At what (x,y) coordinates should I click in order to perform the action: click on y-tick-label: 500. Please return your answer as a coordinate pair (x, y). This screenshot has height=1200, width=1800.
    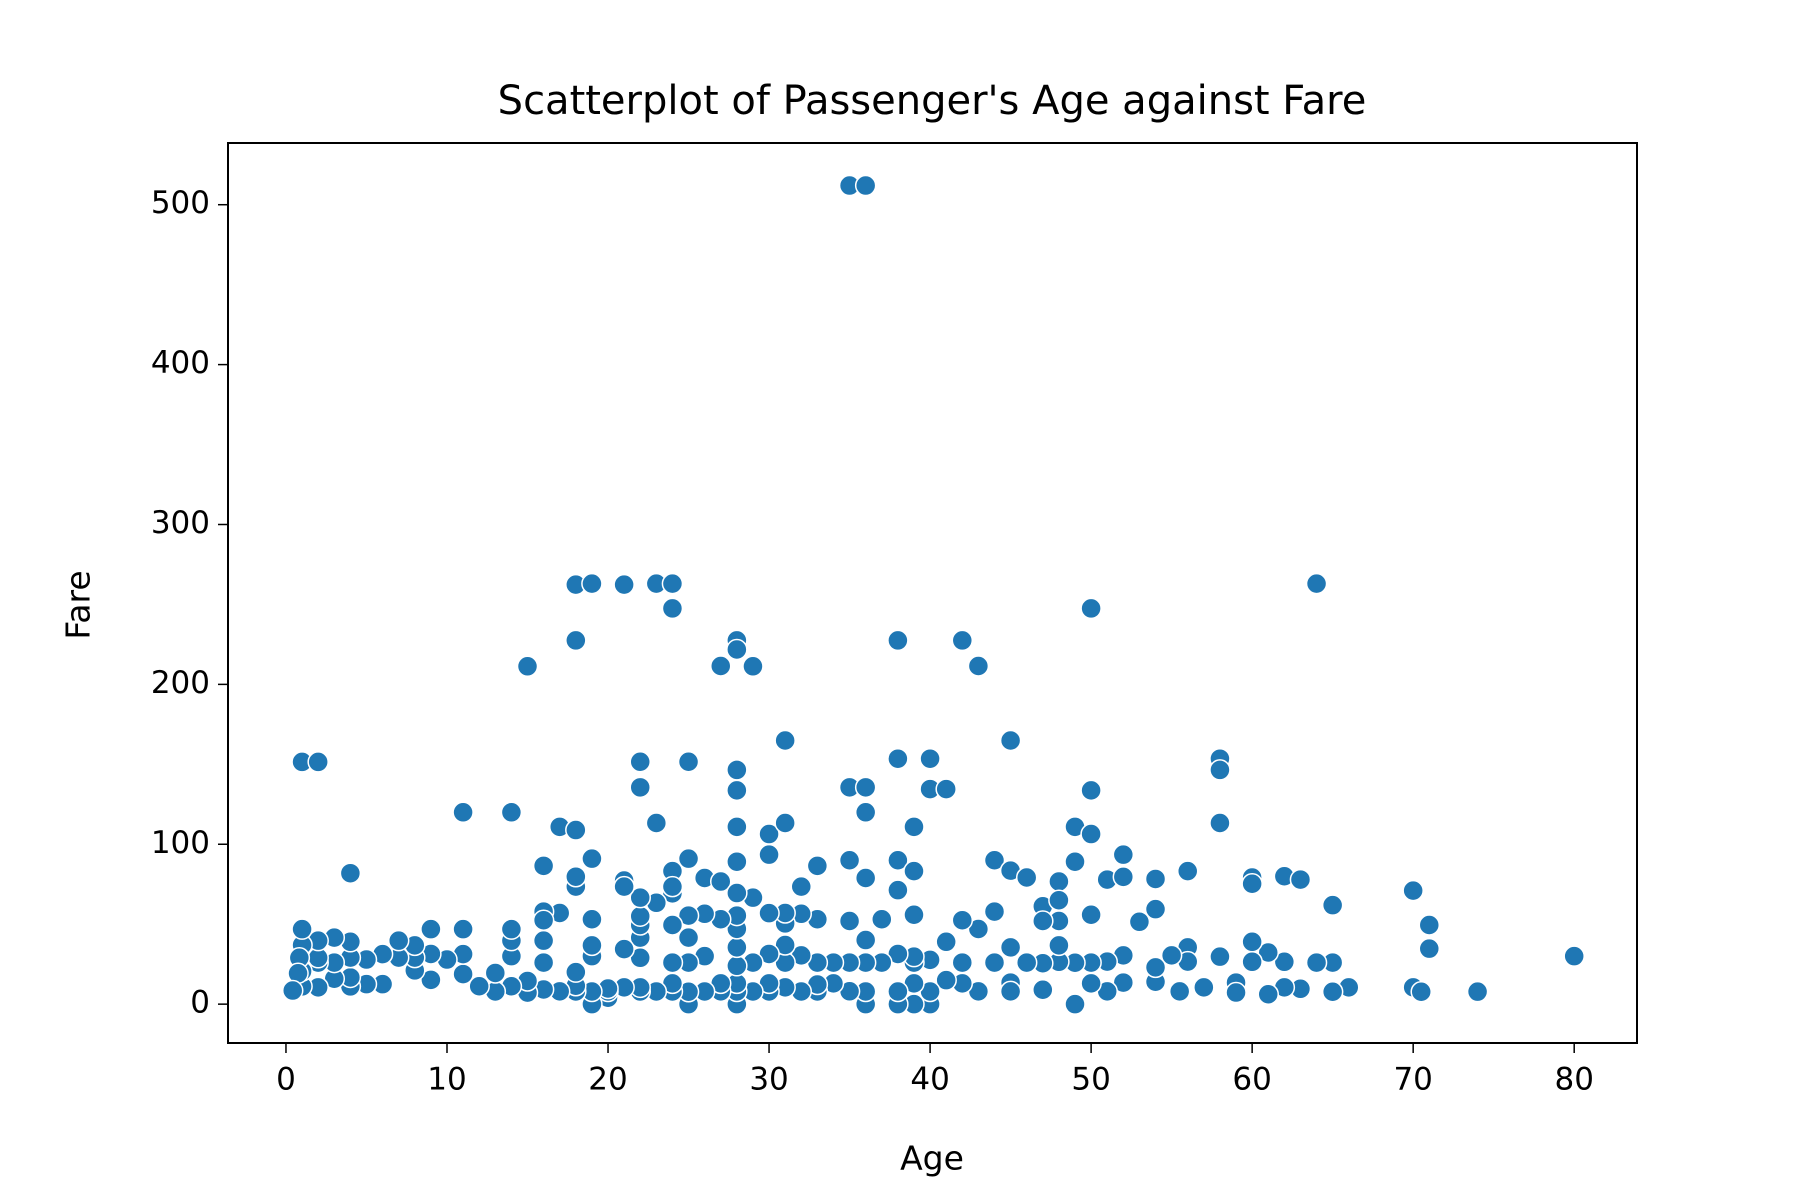
    Looking at the image, I should click on (180, 203).